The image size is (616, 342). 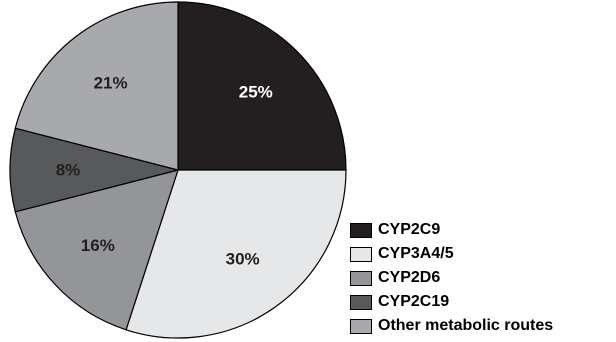 I want to click on legend-item-other-metabolic-routes: Other metabolic routes, so click(x=451, y=326).